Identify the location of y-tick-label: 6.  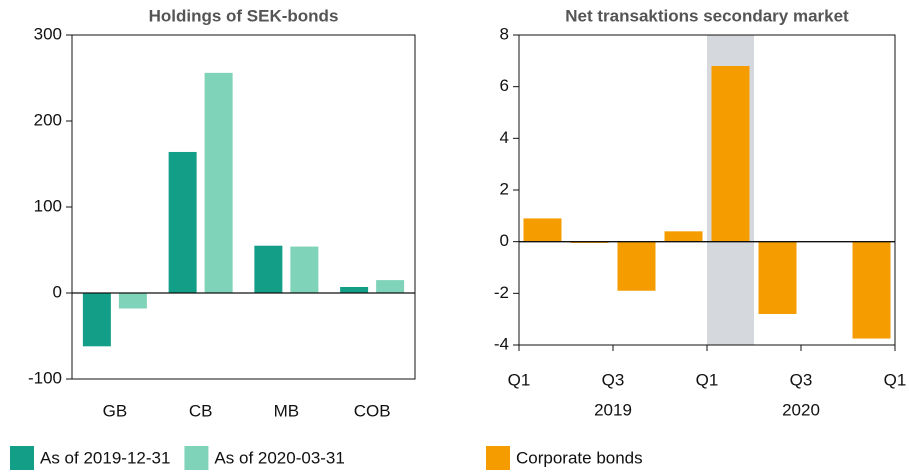
(504, 85).